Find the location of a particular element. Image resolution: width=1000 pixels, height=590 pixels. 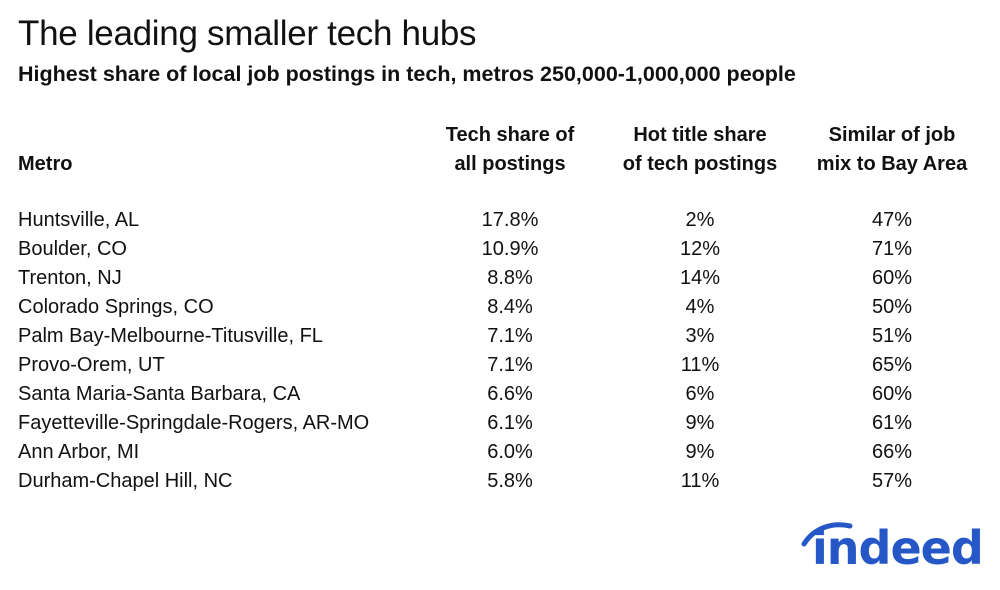

table-row: Colorado Springs, CO 8.4% 4% 50% is located at coordinates (500, 307).